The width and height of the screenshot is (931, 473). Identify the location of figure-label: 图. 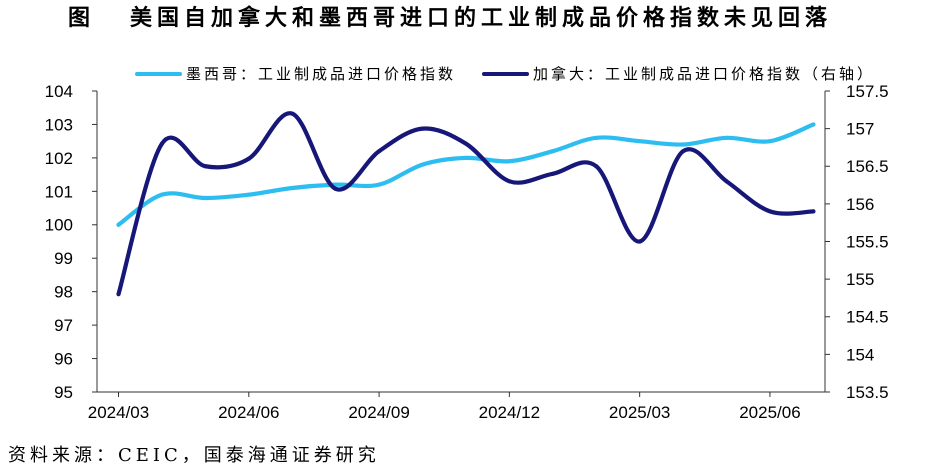
(79, 18).